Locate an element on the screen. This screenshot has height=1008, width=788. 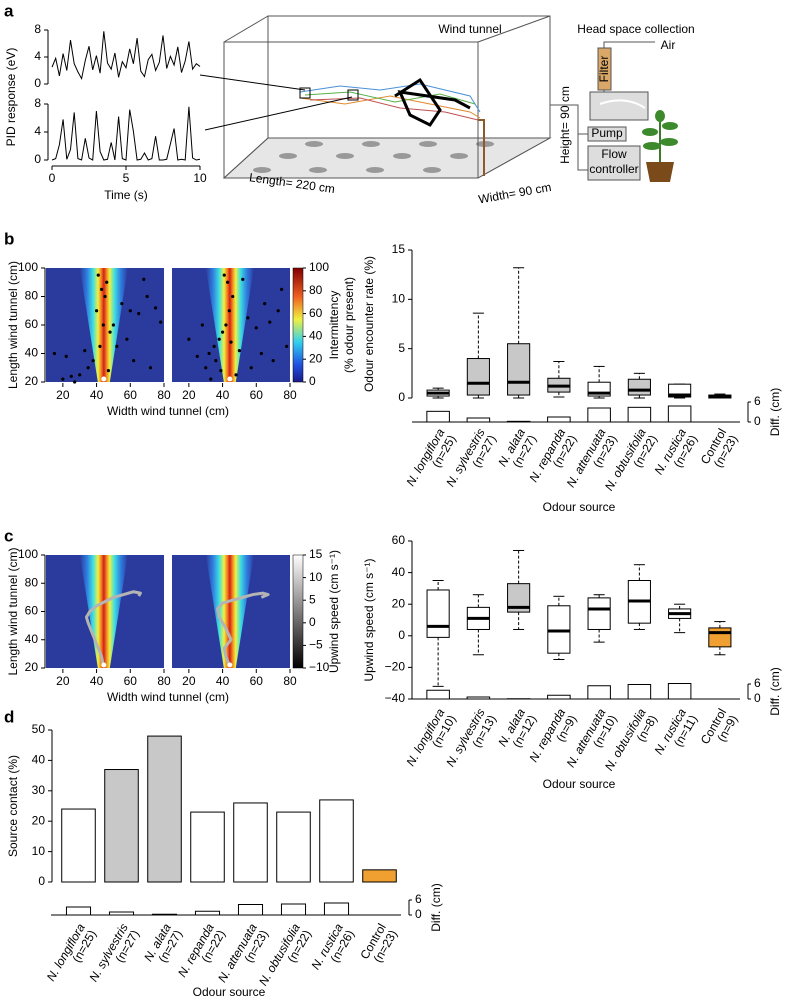
y-tick-label: 10 is located at coordinates (399, 299).